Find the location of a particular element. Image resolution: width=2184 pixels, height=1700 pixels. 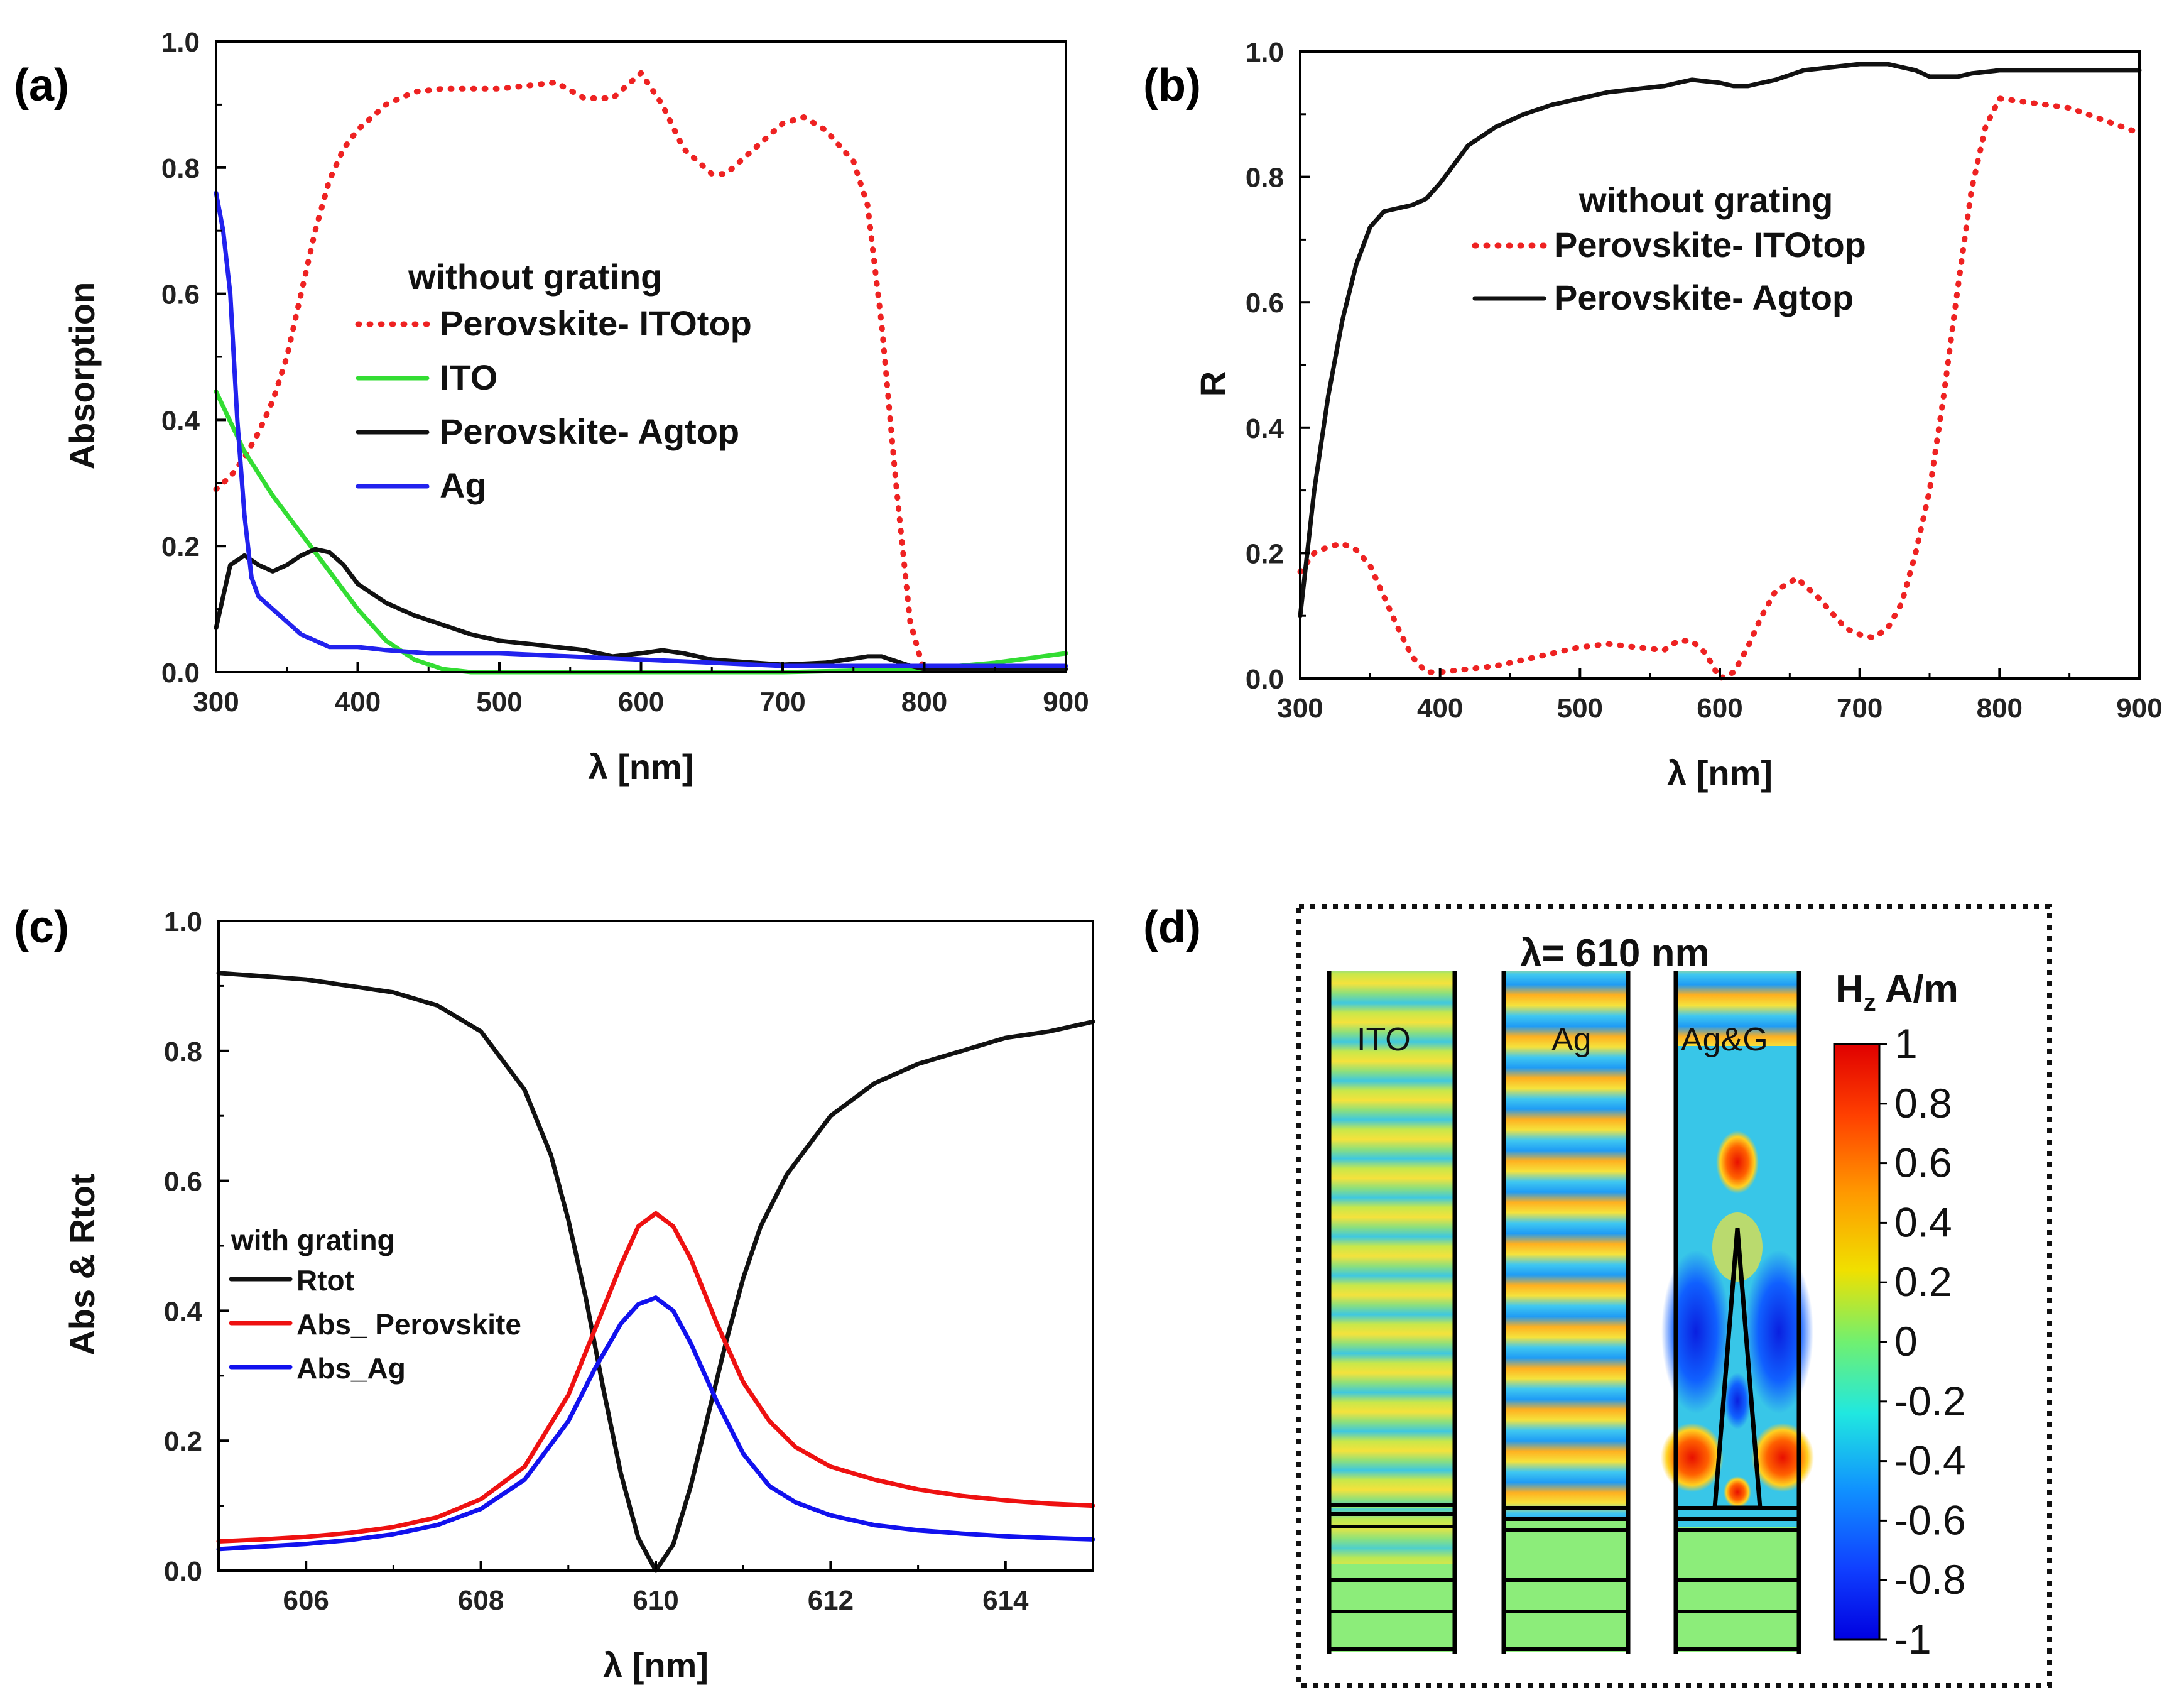

colorbar: Hz A/m 1 0.8 0.6 0.4 0.2 0 -0.2 -0.4 -0.6 -0.8 -1 is located at coordinates (1899, 1314).